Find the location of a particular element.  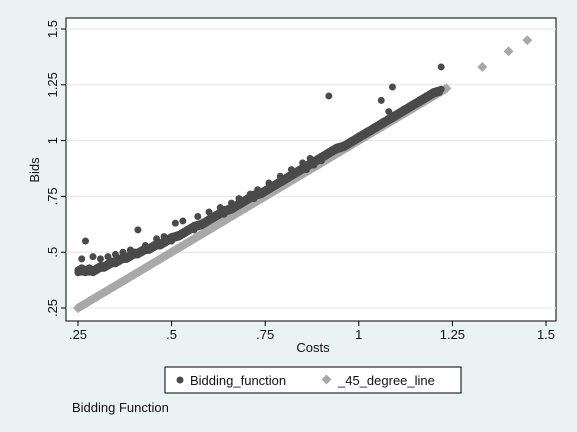

x-tick-label: .5 is located at coordinates (171, 334).